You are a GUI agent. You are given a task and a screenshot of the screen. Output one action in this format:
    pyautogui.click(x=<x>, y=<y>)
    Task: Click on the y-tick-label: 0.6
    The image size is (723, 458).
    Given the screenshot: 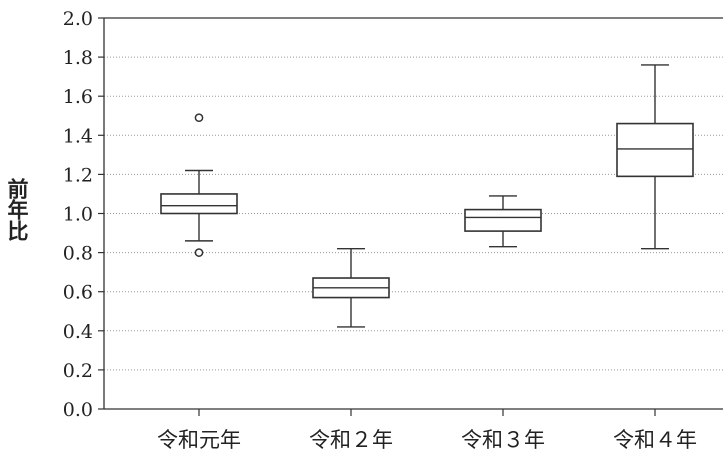 What is the action you would take?
    pyautogui.click(x=78, y=293)
    